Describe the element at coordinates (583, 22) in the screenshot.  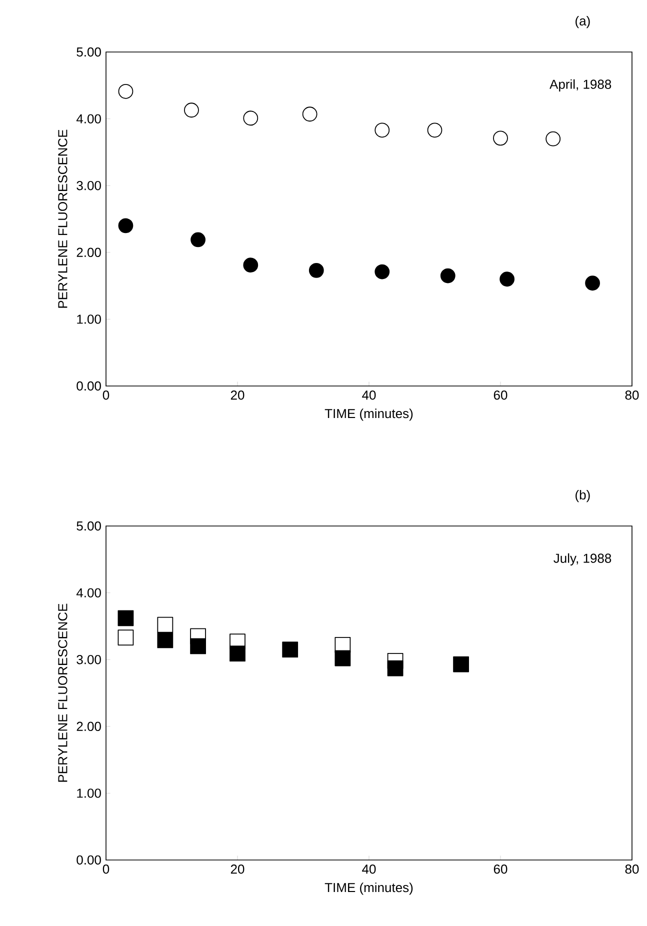
I see `chart-title: (a)` at that location.